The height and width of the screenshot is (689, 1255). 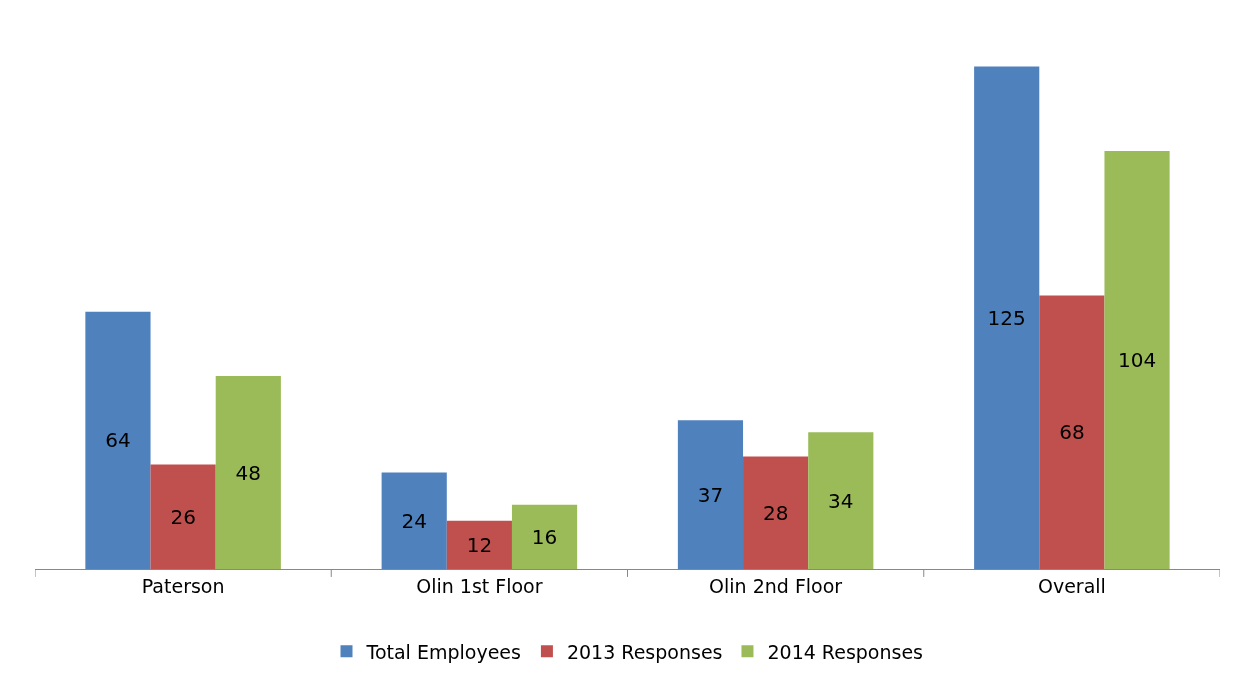 I want to click on legend-label: Total Employees, so click(x=443, y=651).